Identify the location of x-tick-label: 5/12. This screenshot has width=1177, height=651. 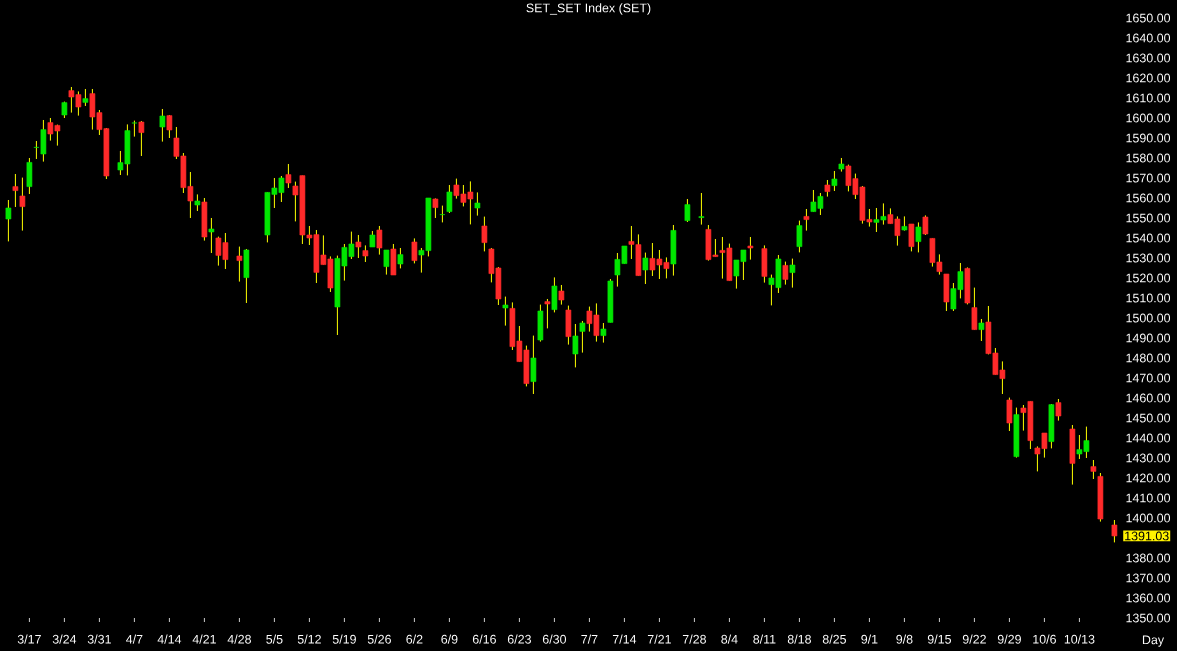
(309, 639).